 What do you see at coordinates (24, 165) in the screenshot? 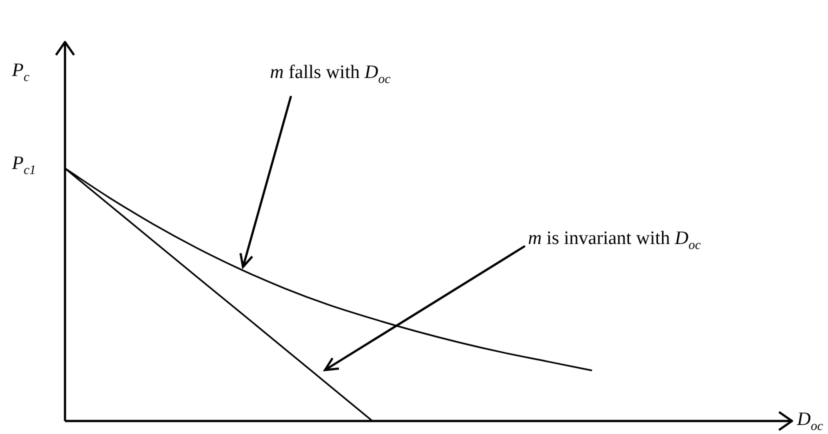
I see `text: P$_{c1}$` at bounding box center [24, 165].